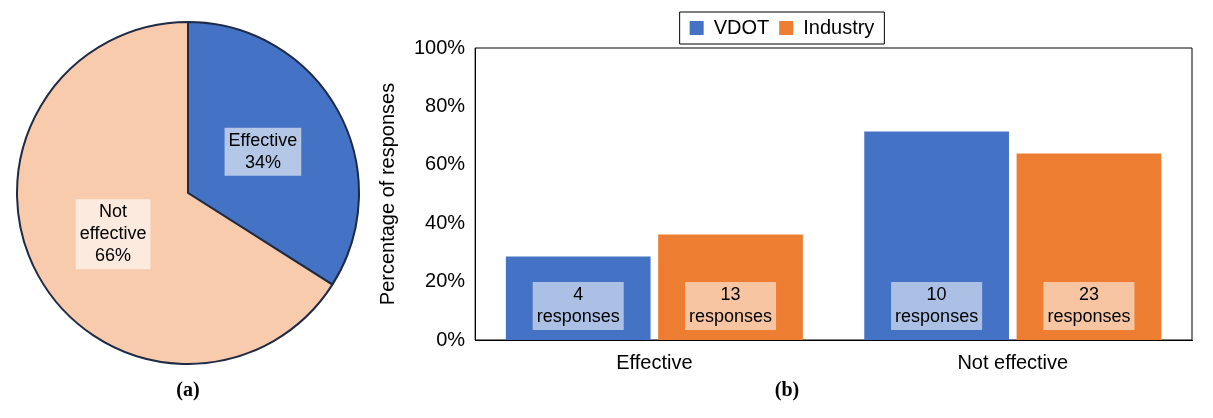  I want to click on annotation: 4 responses, so click(578, 304).